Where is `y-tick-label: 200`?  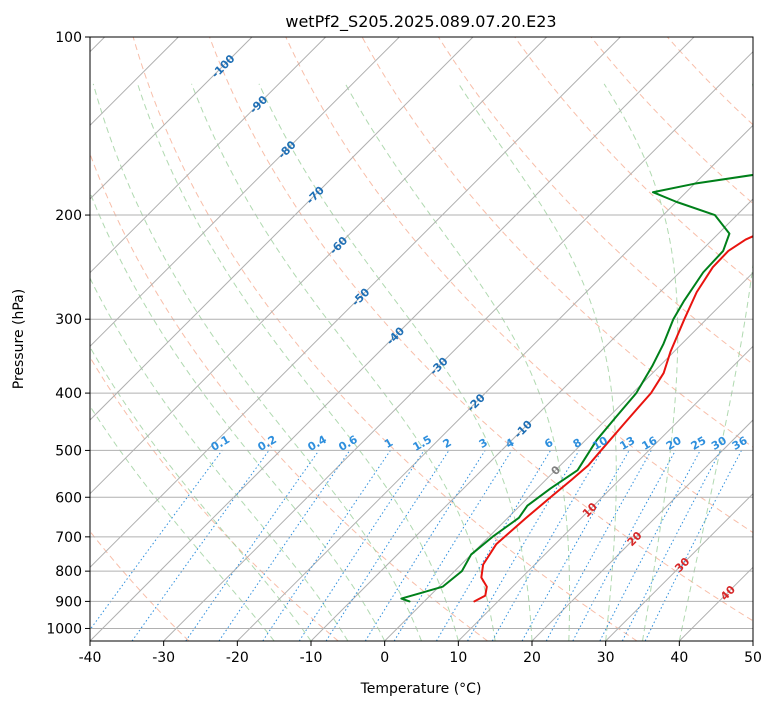
y-tick-label: 200 is located at coordinates (68, 216).